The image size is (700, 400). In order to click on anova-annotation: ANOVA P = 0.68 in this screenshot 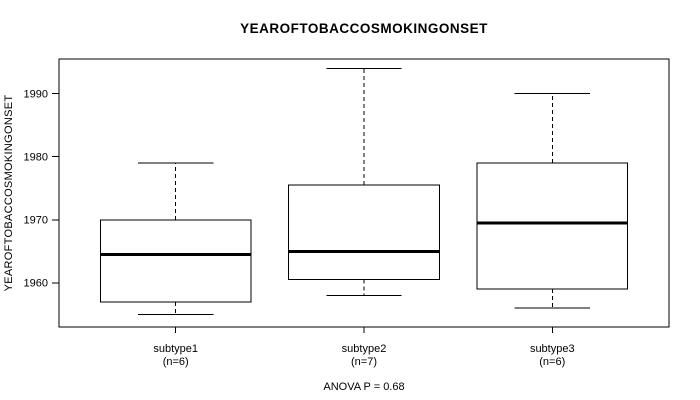, I will do `click(364, 387)`.